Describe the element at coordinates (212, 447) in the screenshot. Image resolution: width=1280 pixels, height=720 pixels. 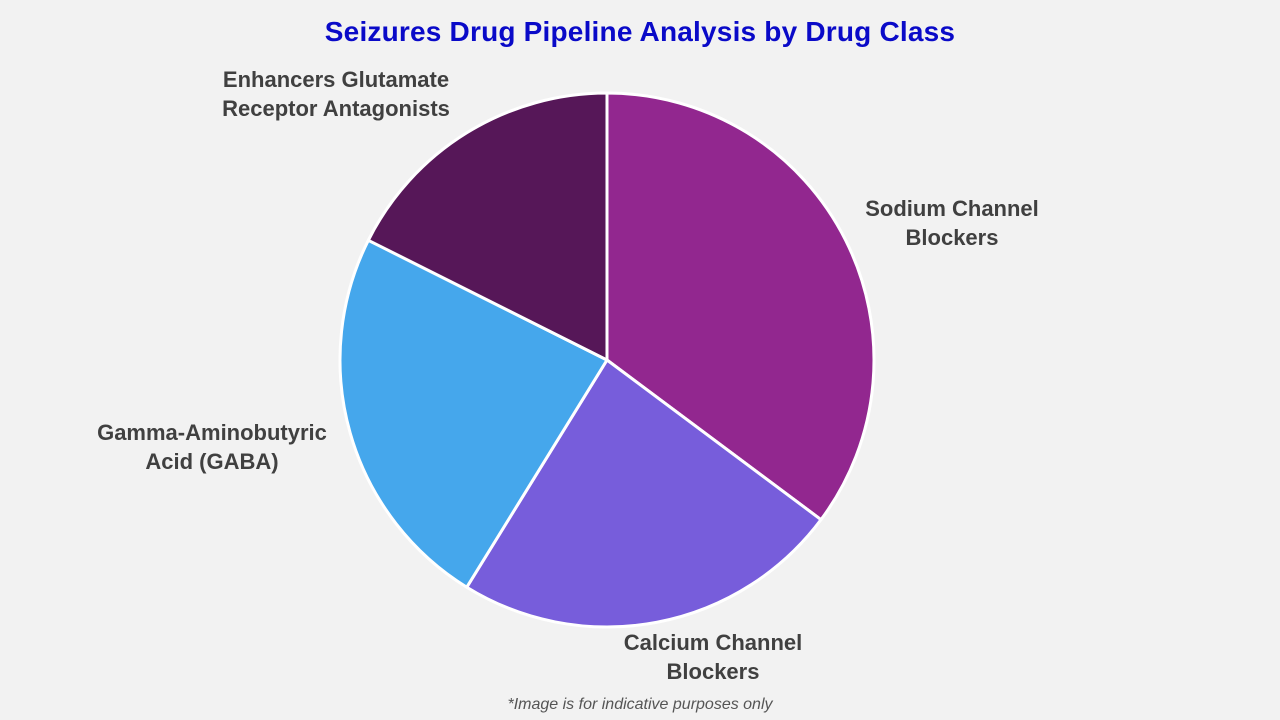
I see `label-gaba: Gamma-Aminobutyric Acid (GABA)` at that location.